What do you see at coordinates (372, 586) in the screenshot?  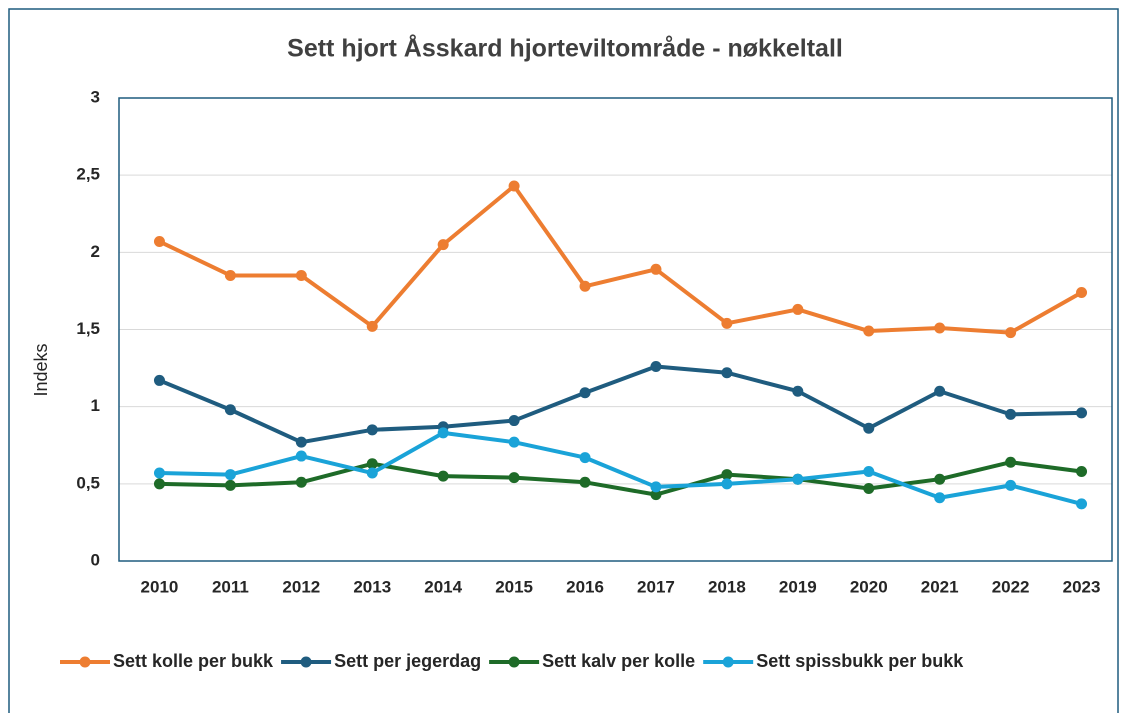 I see `x-tick-label: 2013` at bounding box center [372, 586].